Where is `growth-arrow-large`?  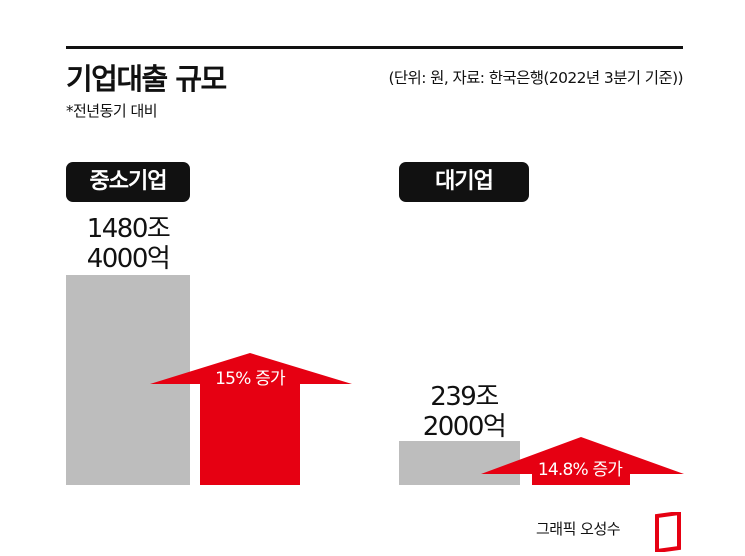
growth-arrow-large is located at coordinates (582, 461).